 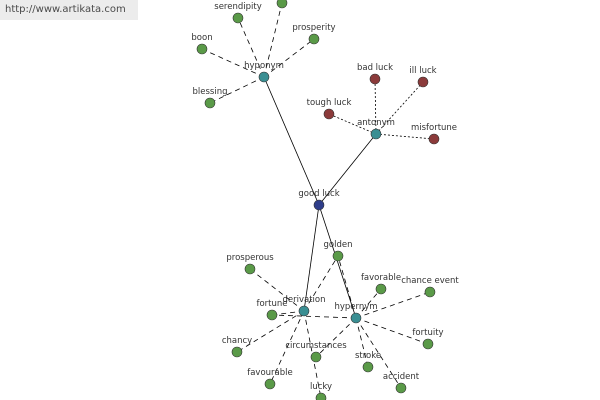 I want to click on node-label: bad luck, so click(x=375, y=68).